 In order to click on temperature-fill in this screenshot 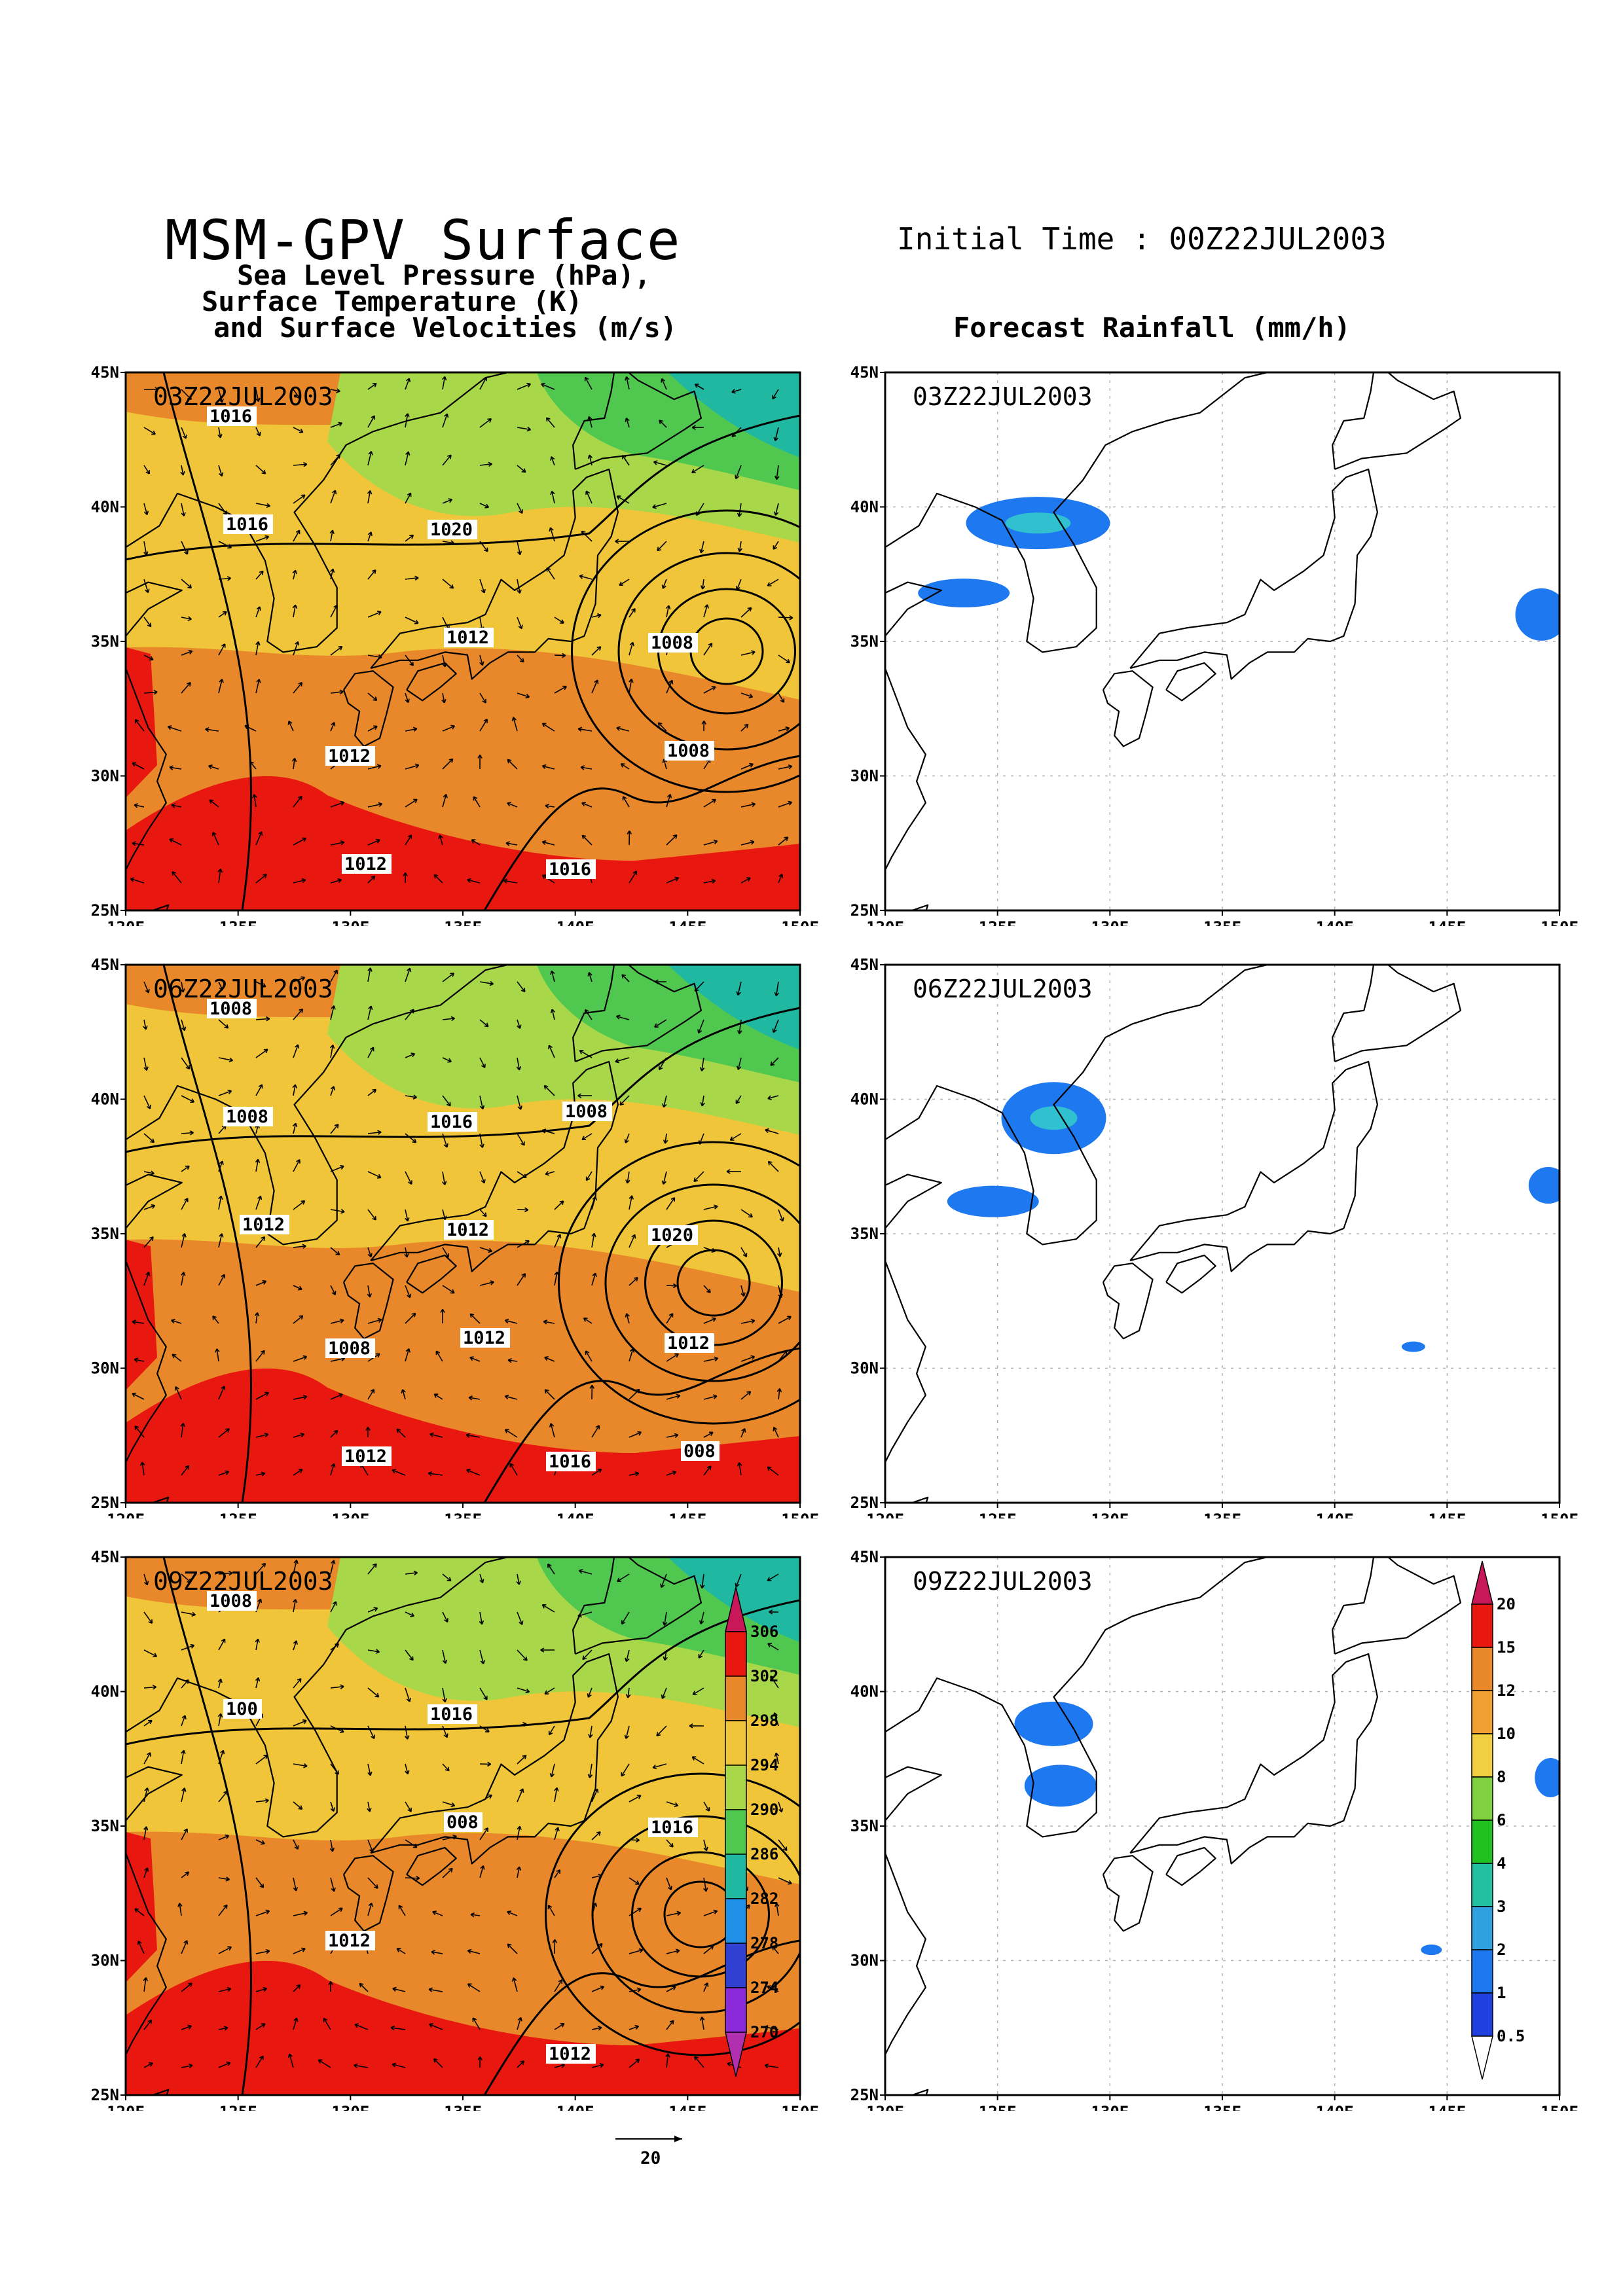, I will do `click(463, 641)`.